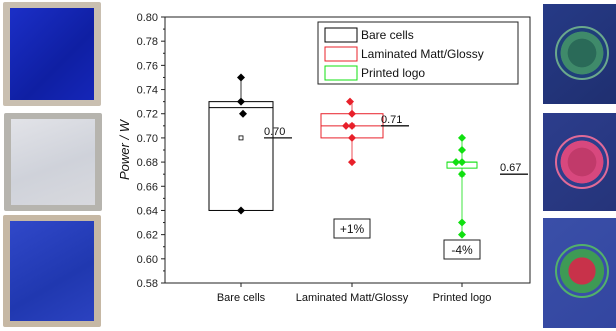  What do you see at coordinates (579, 273) in the screenshot?
I see `photo-logo-red-green` at bounding box center [579, 273].